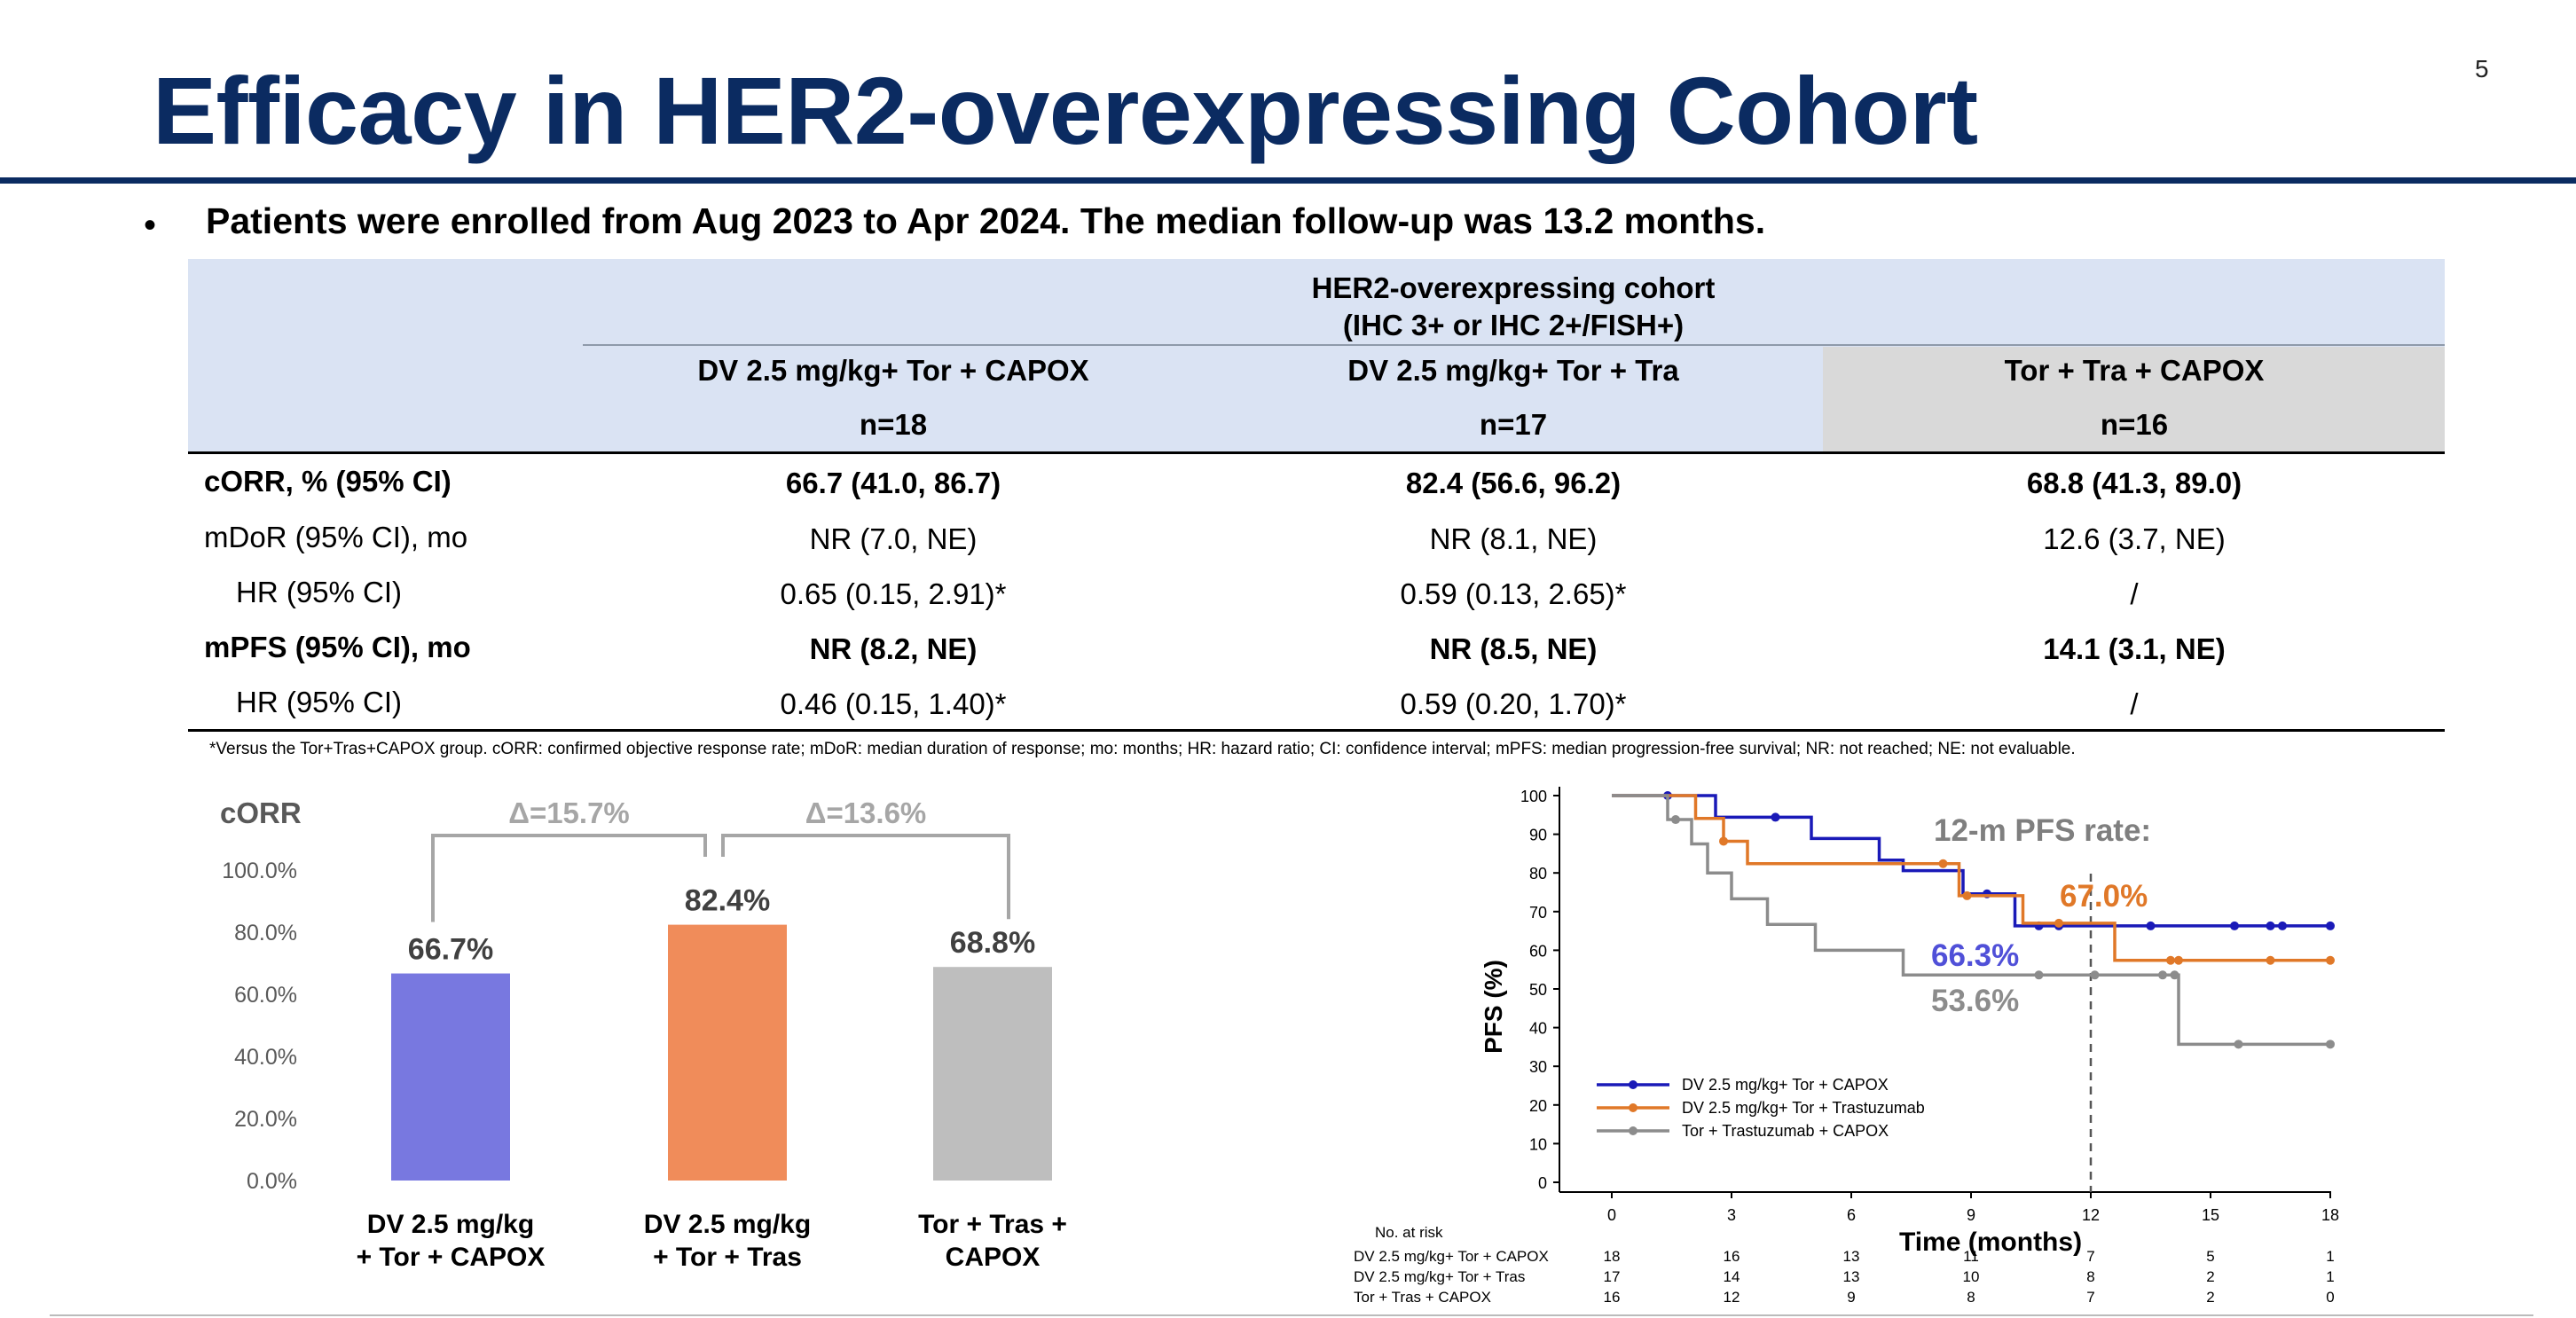  What do you see at coordinates (1538, 835) in the screenshot?
I see `y-tick-label: 90` at bounding box center [1538, 835].